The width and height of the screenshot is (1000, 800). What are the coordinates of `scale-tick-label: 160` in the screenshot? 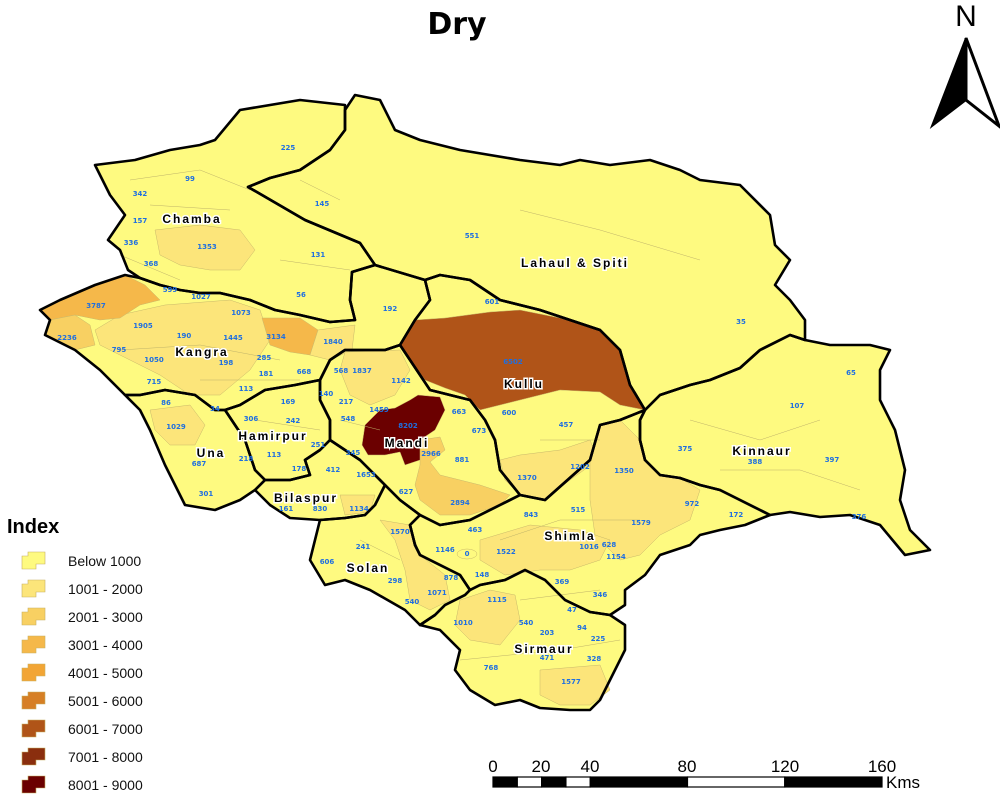 It's located at (882, 766).